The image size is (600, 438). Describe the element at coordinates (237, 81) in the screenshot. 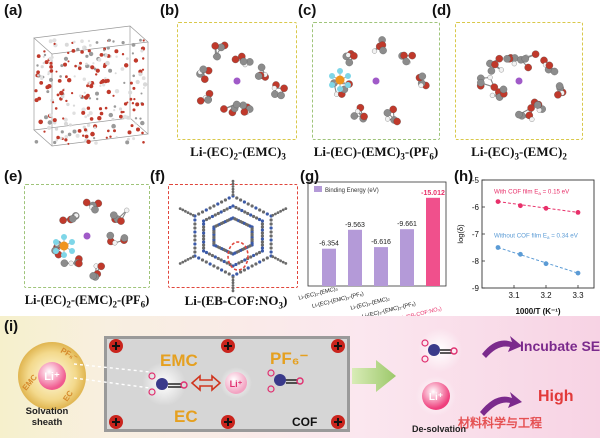

I see `panel-b-frame` at that location.